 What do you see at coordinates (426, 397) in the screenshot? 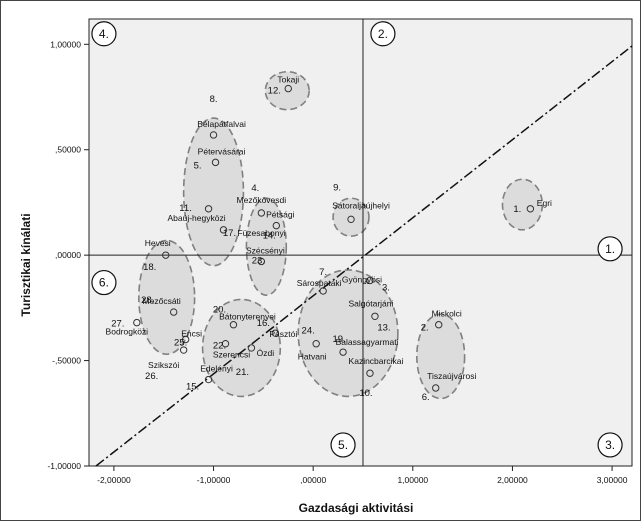
I see `point-number-label: 6.` at bounding box center [426, 397].